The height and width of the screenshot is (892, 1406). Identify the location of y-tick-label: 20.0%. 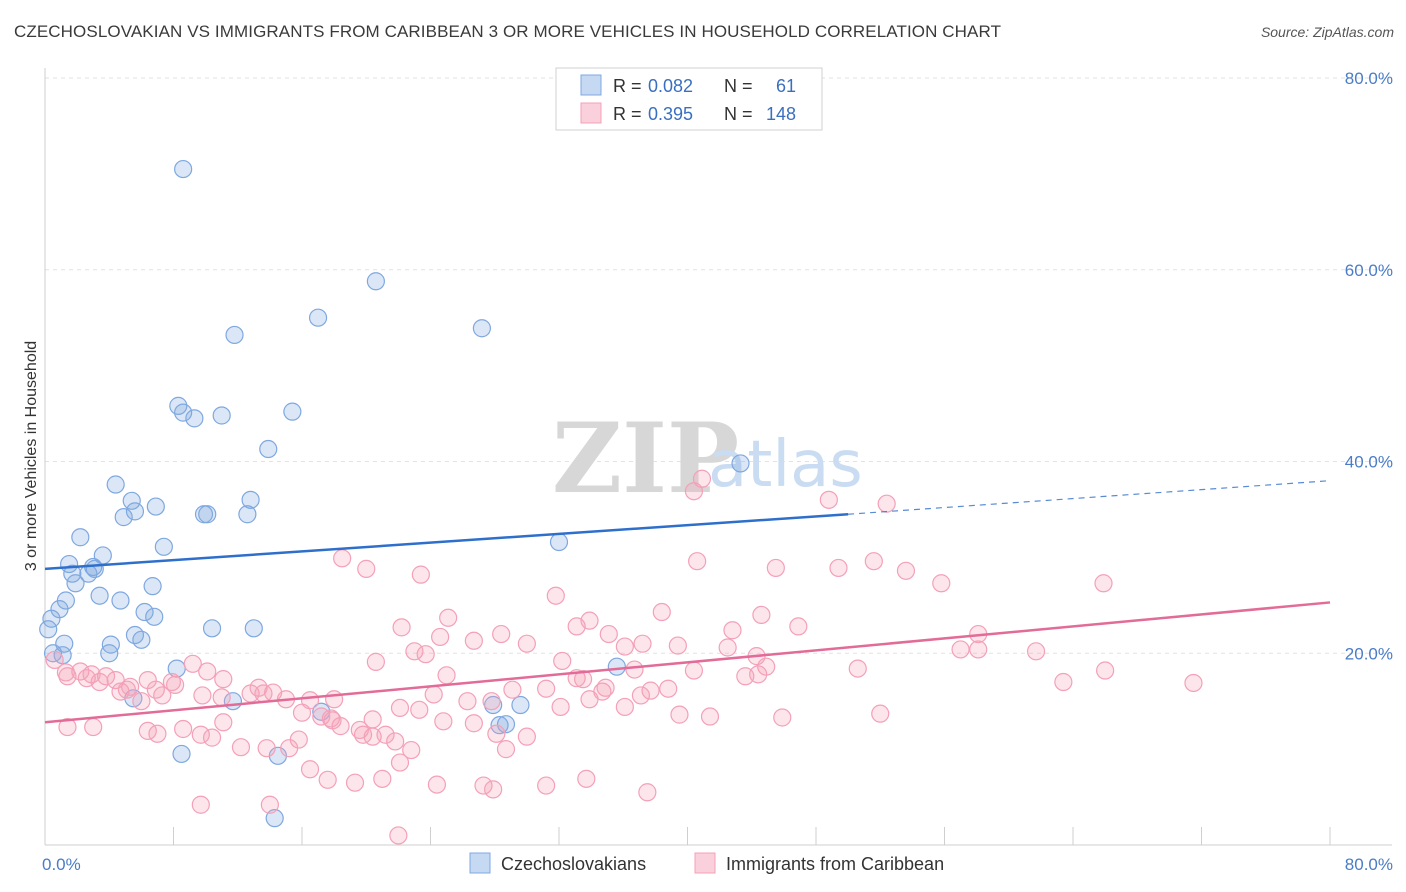
(1369, 653).